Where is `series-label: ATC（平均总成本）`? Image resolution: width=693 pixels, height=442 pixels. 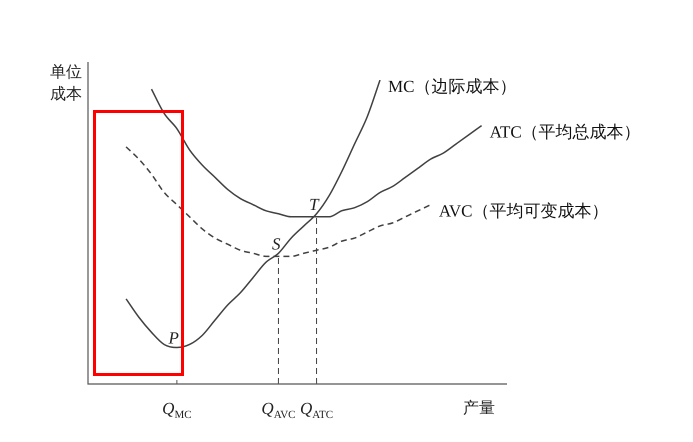
series-label: ATC（平均总成本） is located at coordinates (565, 132).